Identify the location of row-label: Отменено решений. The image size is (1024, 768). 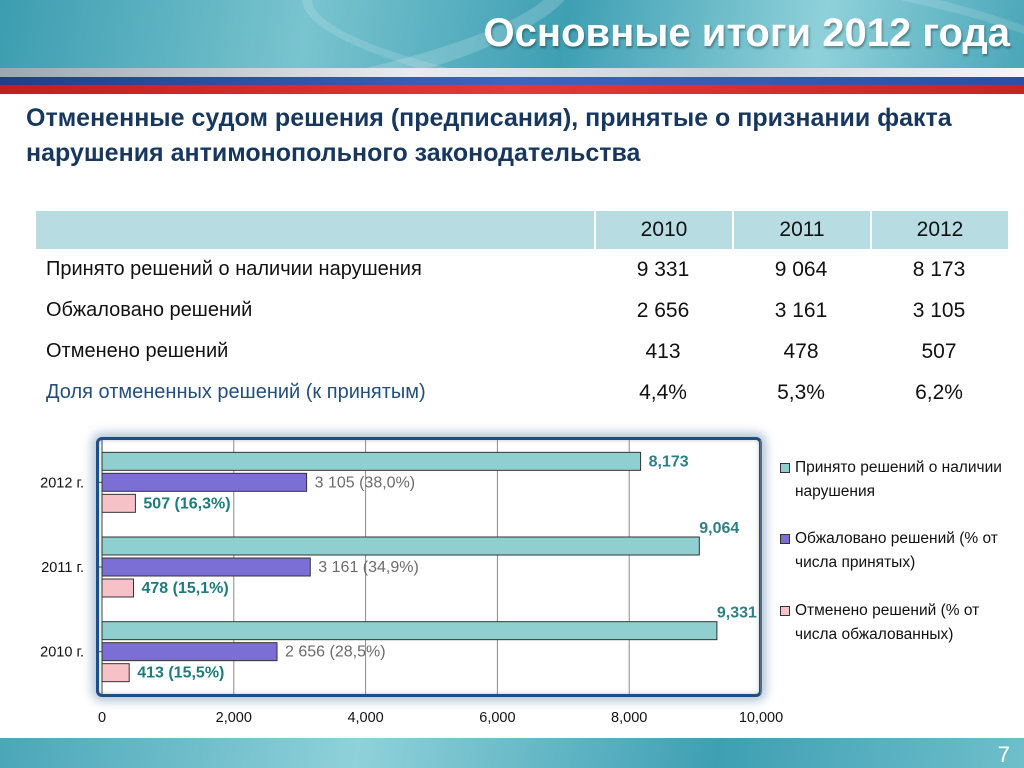
(137, 351).